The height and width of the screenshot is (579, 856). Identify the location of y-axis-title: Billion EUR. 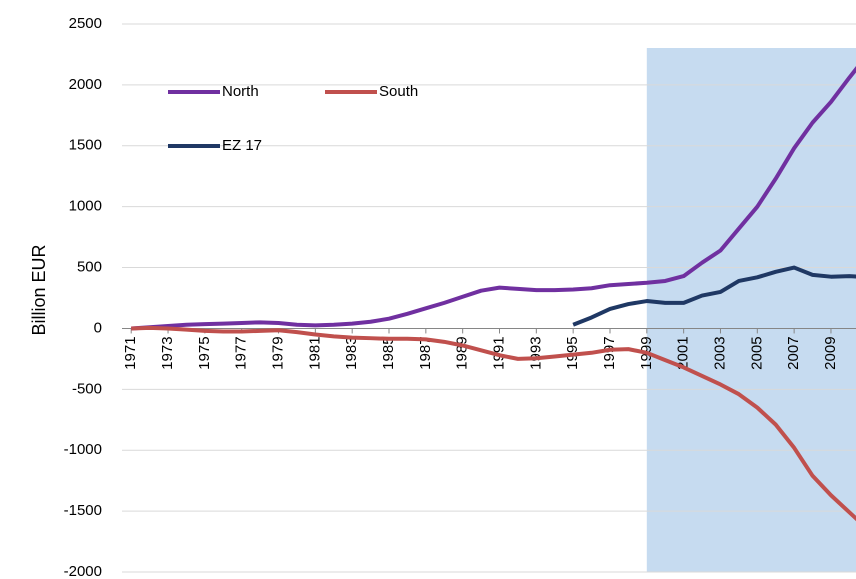
(39, 289).